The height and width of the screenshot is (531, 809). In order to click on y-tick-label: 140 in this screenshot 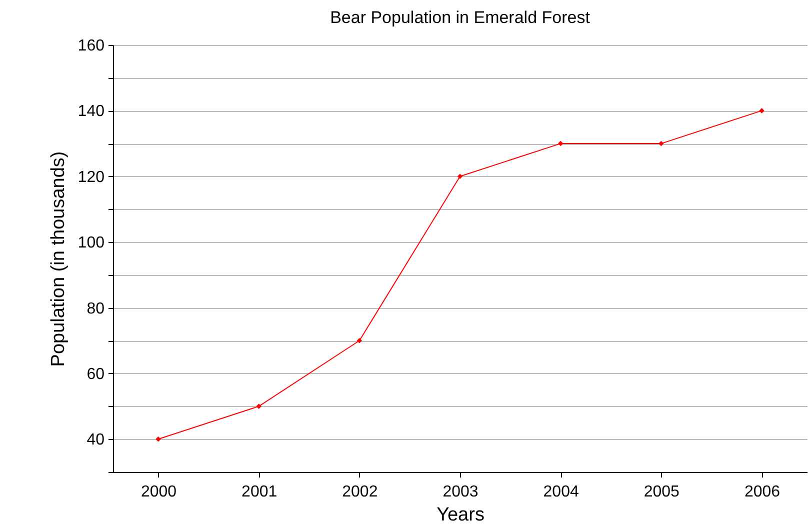, I will do `click(91, 111)`.